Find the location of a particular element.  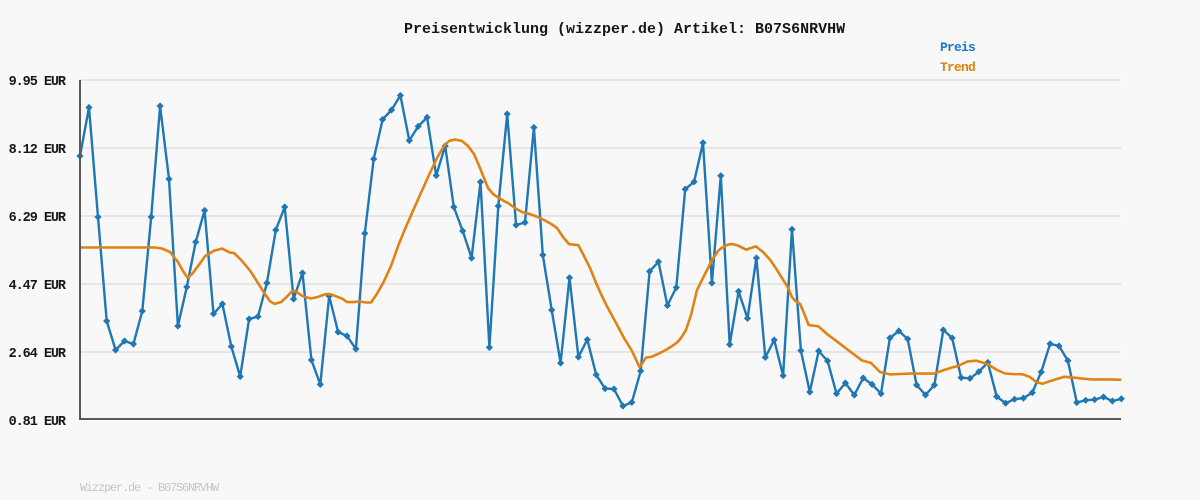

svg-text: 6.29 EUR is located at coordinates (38, 218).